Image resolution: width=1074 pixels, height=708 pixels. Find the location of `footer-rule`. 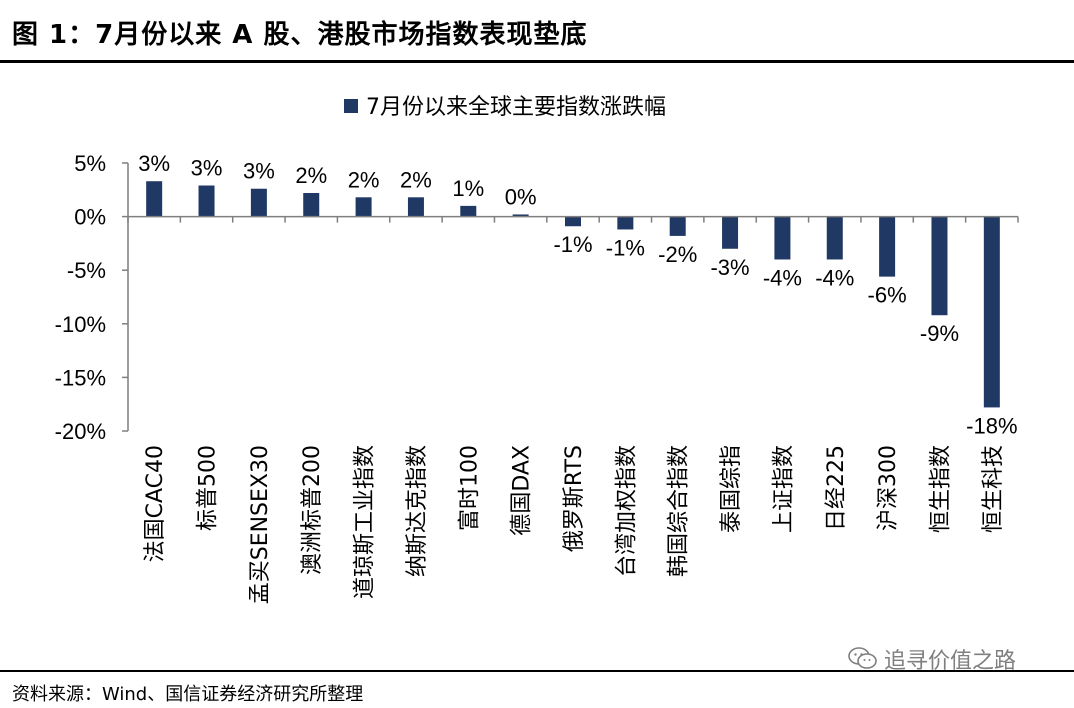

footer-rule is located at coordinates (537, 671).